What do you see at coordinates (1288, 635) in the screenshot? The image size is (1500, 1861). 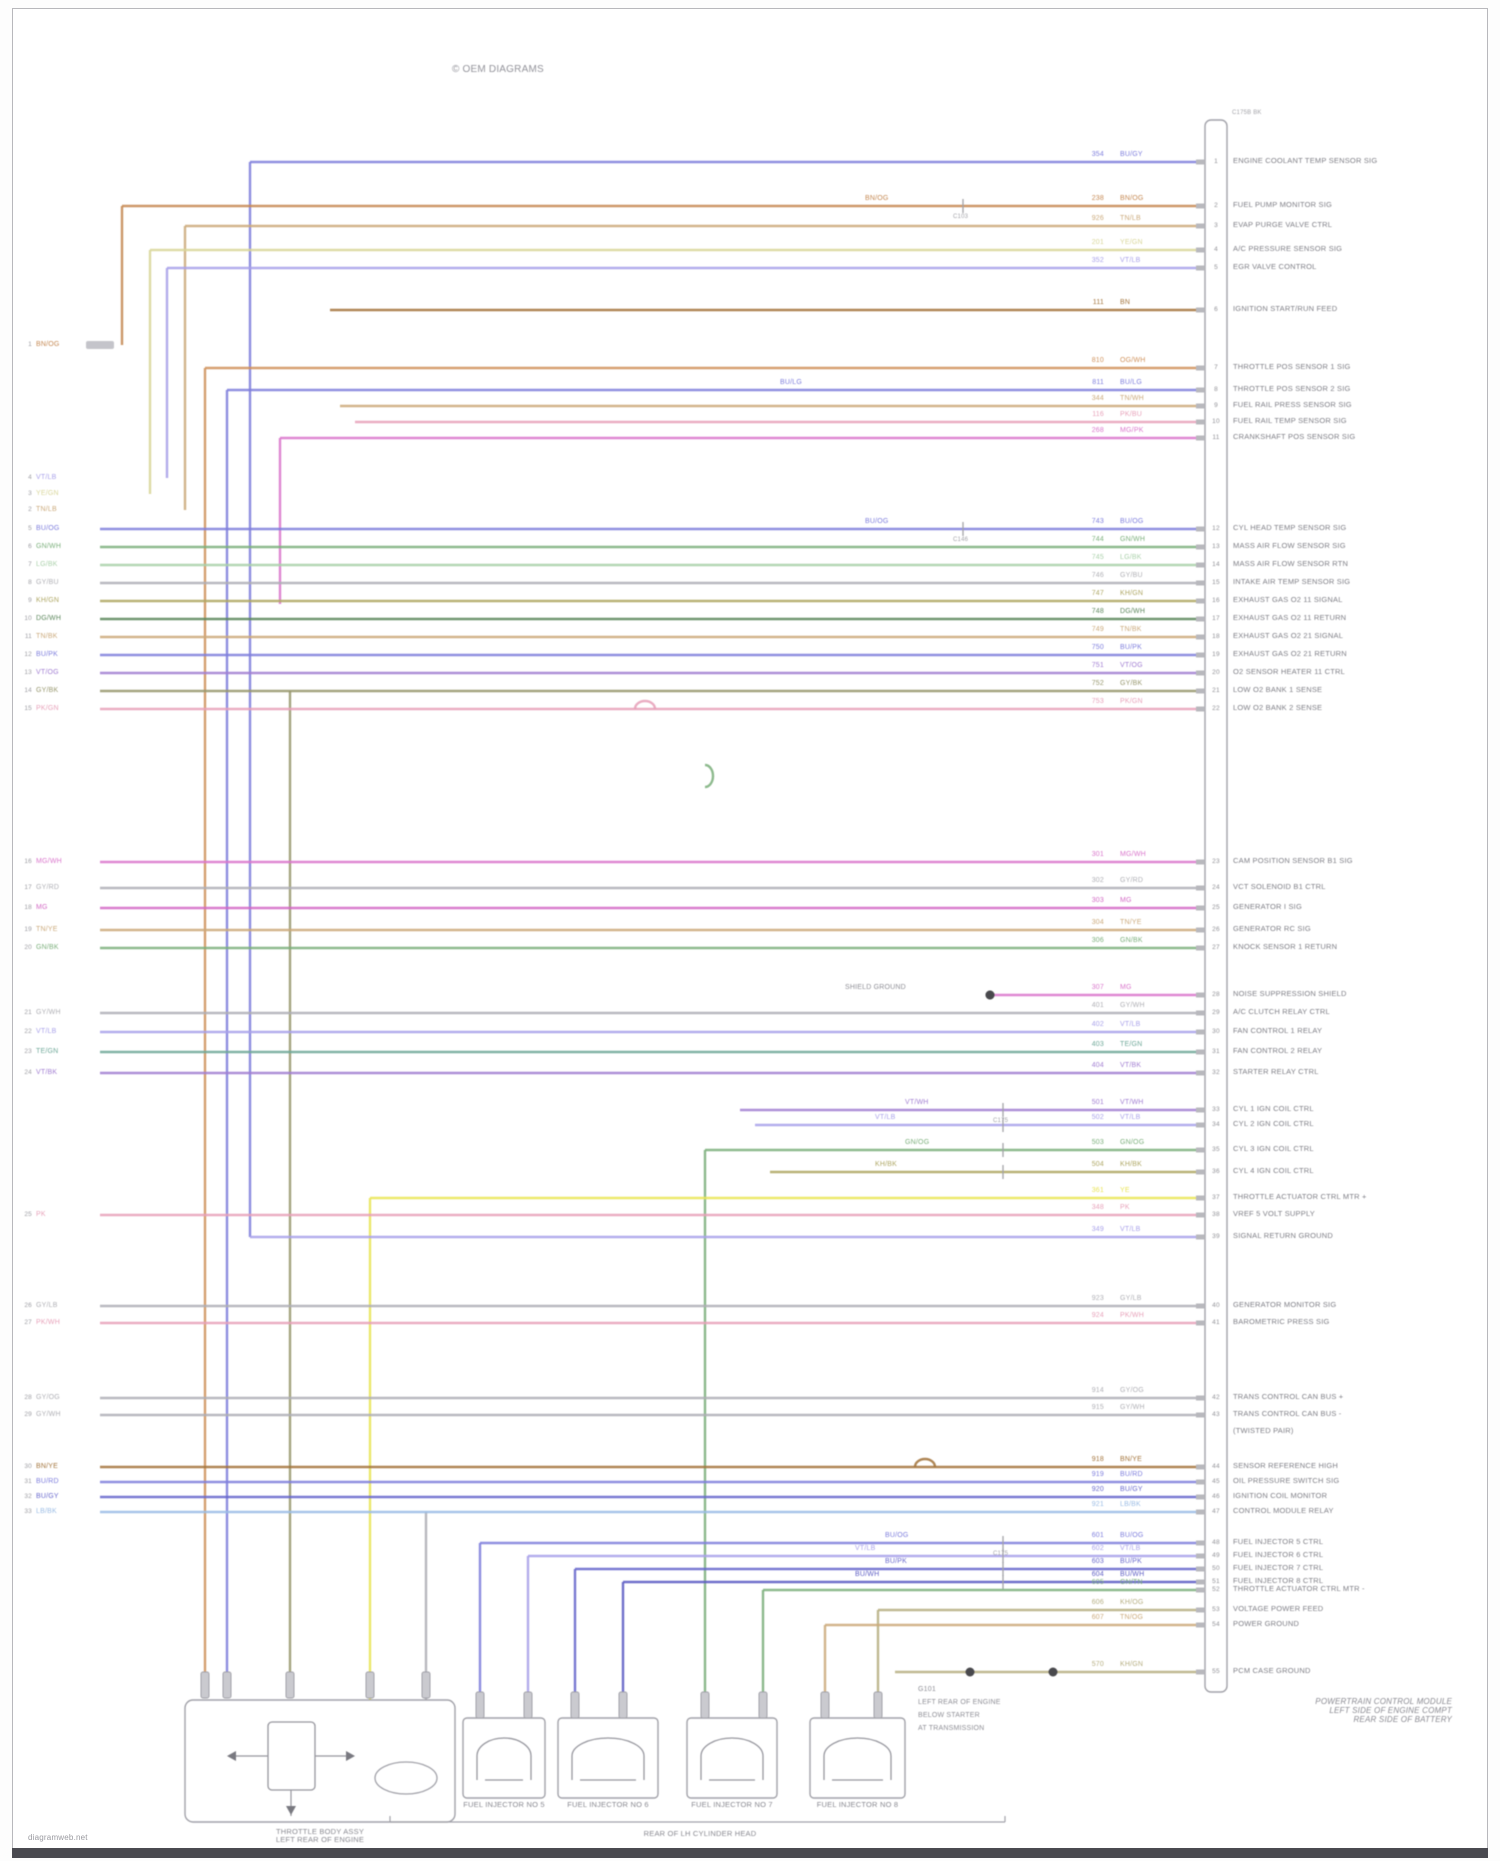 I see `circuit-description: EXHAUST GAS O2 21 SIGNAL` at bounding box center [1288, 635].